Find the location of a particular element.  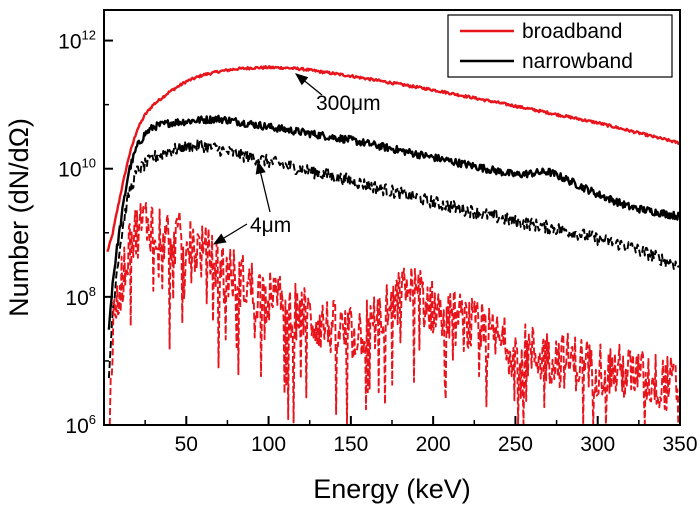

annotation-label: 4μm is located at coordinates (270, 225).